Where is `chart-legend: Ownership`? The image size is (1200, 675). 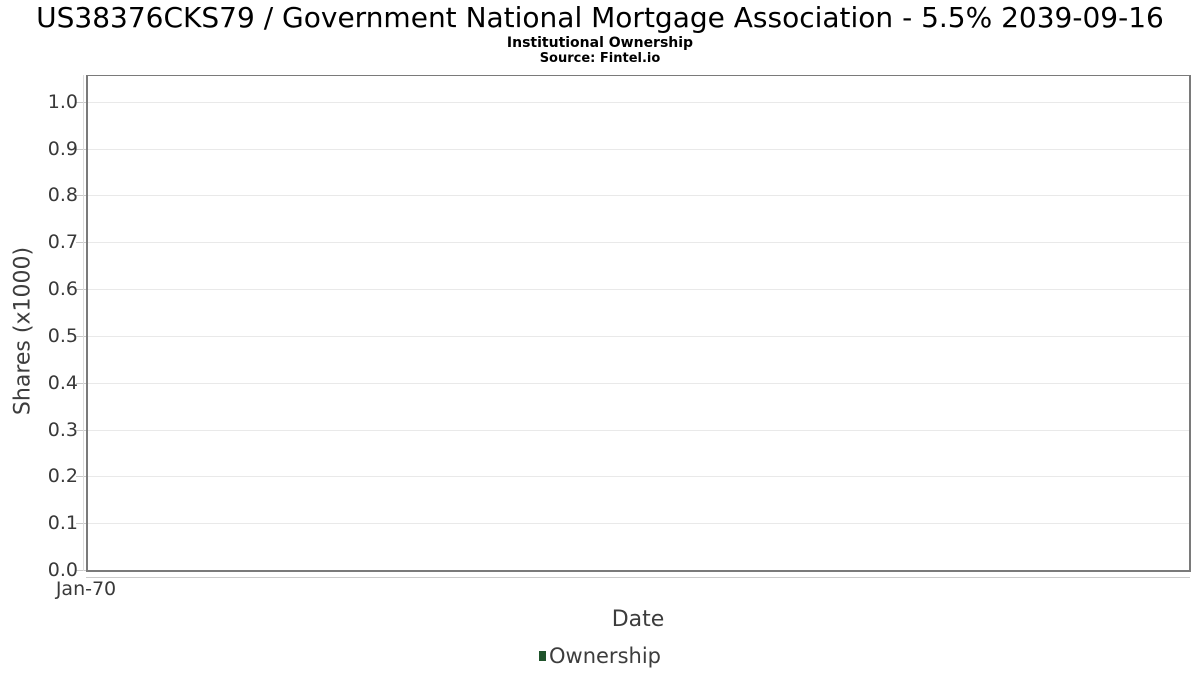 chart-legend: Ownership is located at coordinates (600, 656).